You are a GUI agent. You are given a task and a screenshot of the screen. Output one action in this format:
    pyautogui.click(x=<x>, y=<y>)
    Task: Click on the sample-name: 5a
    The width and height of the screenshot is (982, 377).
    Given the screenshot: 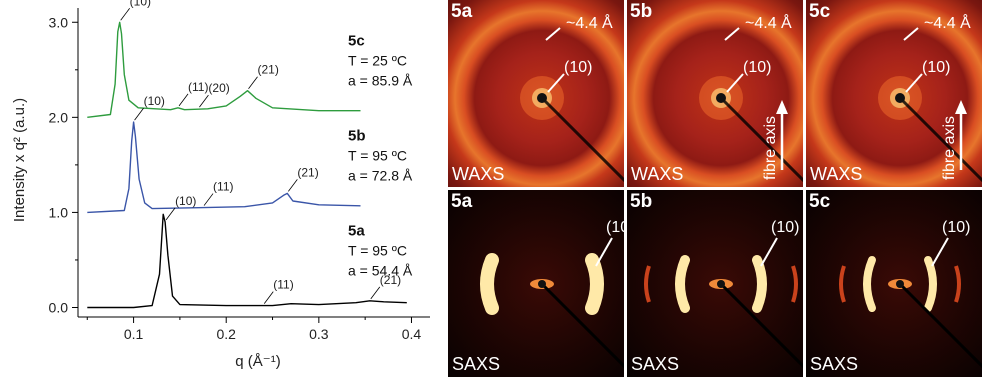 What is the action you would take?
    pyautogui.click(x=356, y=230)
    